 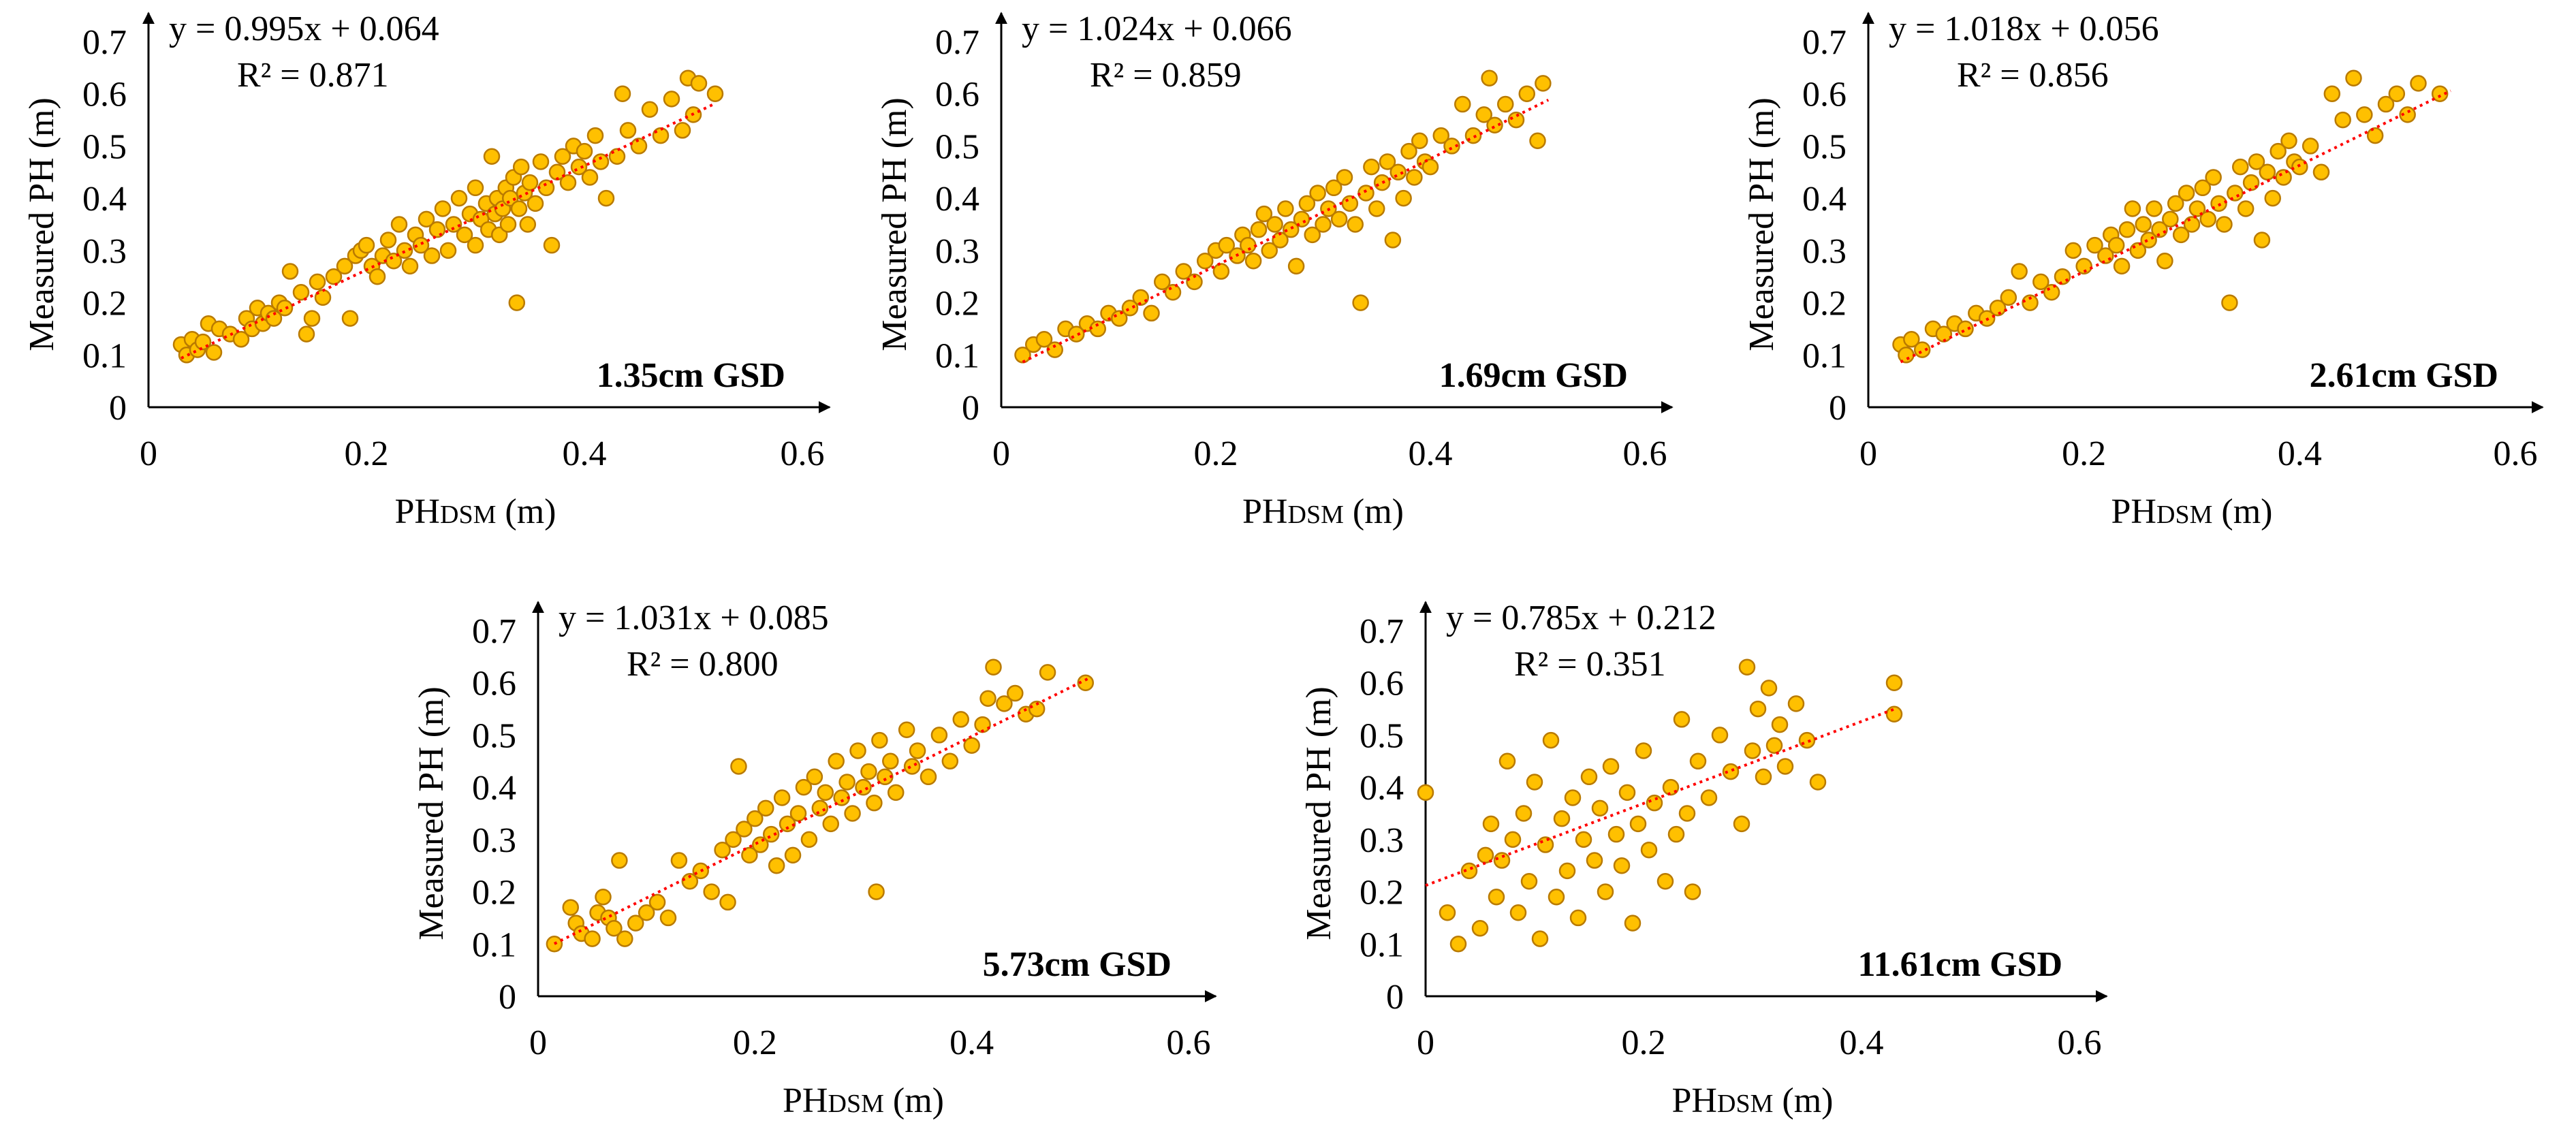 What do you see at coordinates (494, 840) in the screenshot?
I see `y-tick-label: 0.3` at bounding box center [494, 840].